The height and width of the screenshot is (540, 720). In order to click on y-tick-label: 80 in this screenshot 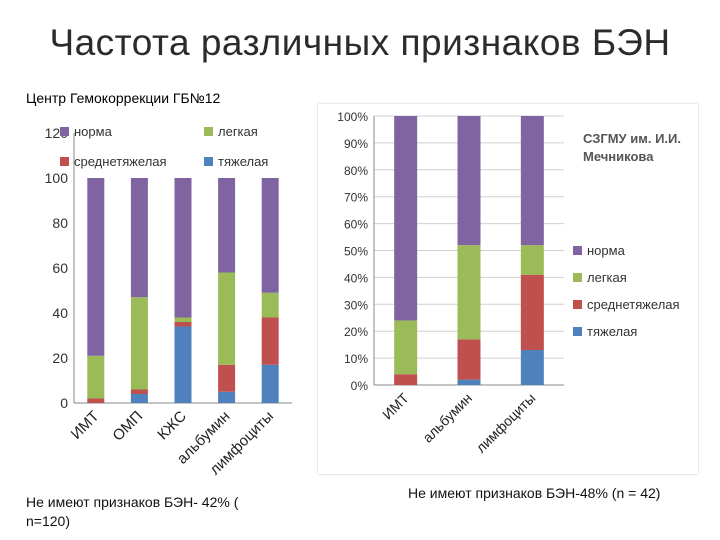, I will do `click(60, 223)`.